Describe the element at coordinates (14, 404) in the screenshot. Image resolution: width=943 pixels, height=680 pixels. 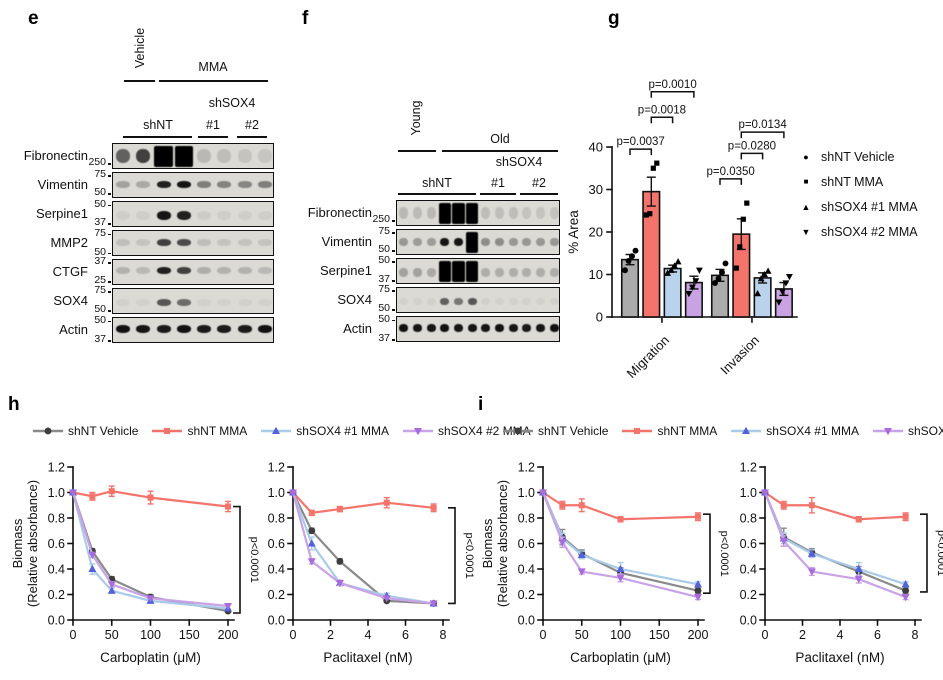
I see `panel-letter-h: h` at that location.